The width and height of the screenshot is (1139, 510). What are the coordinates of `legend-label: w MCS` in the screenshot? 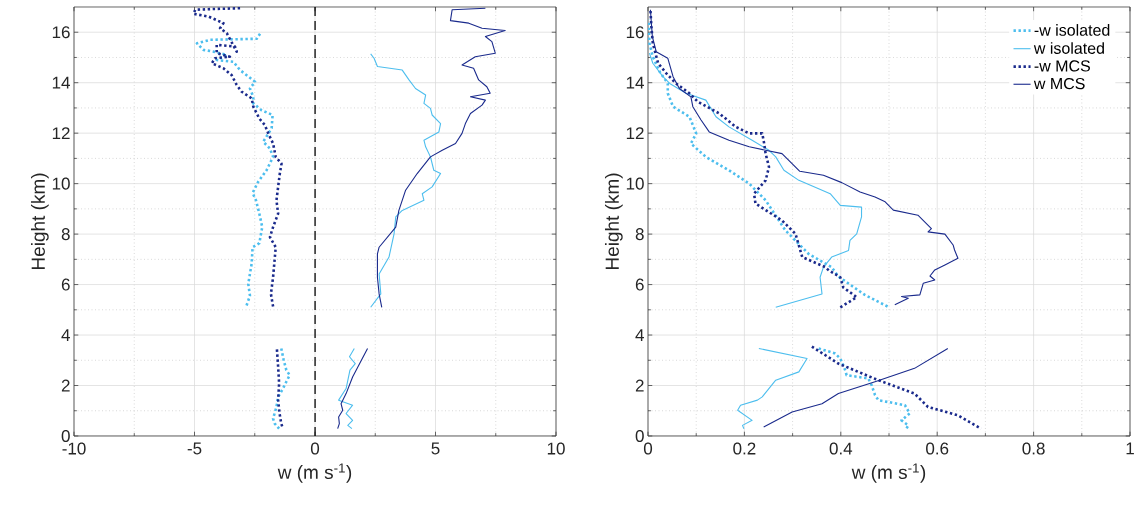 It's located at (1059, 83).